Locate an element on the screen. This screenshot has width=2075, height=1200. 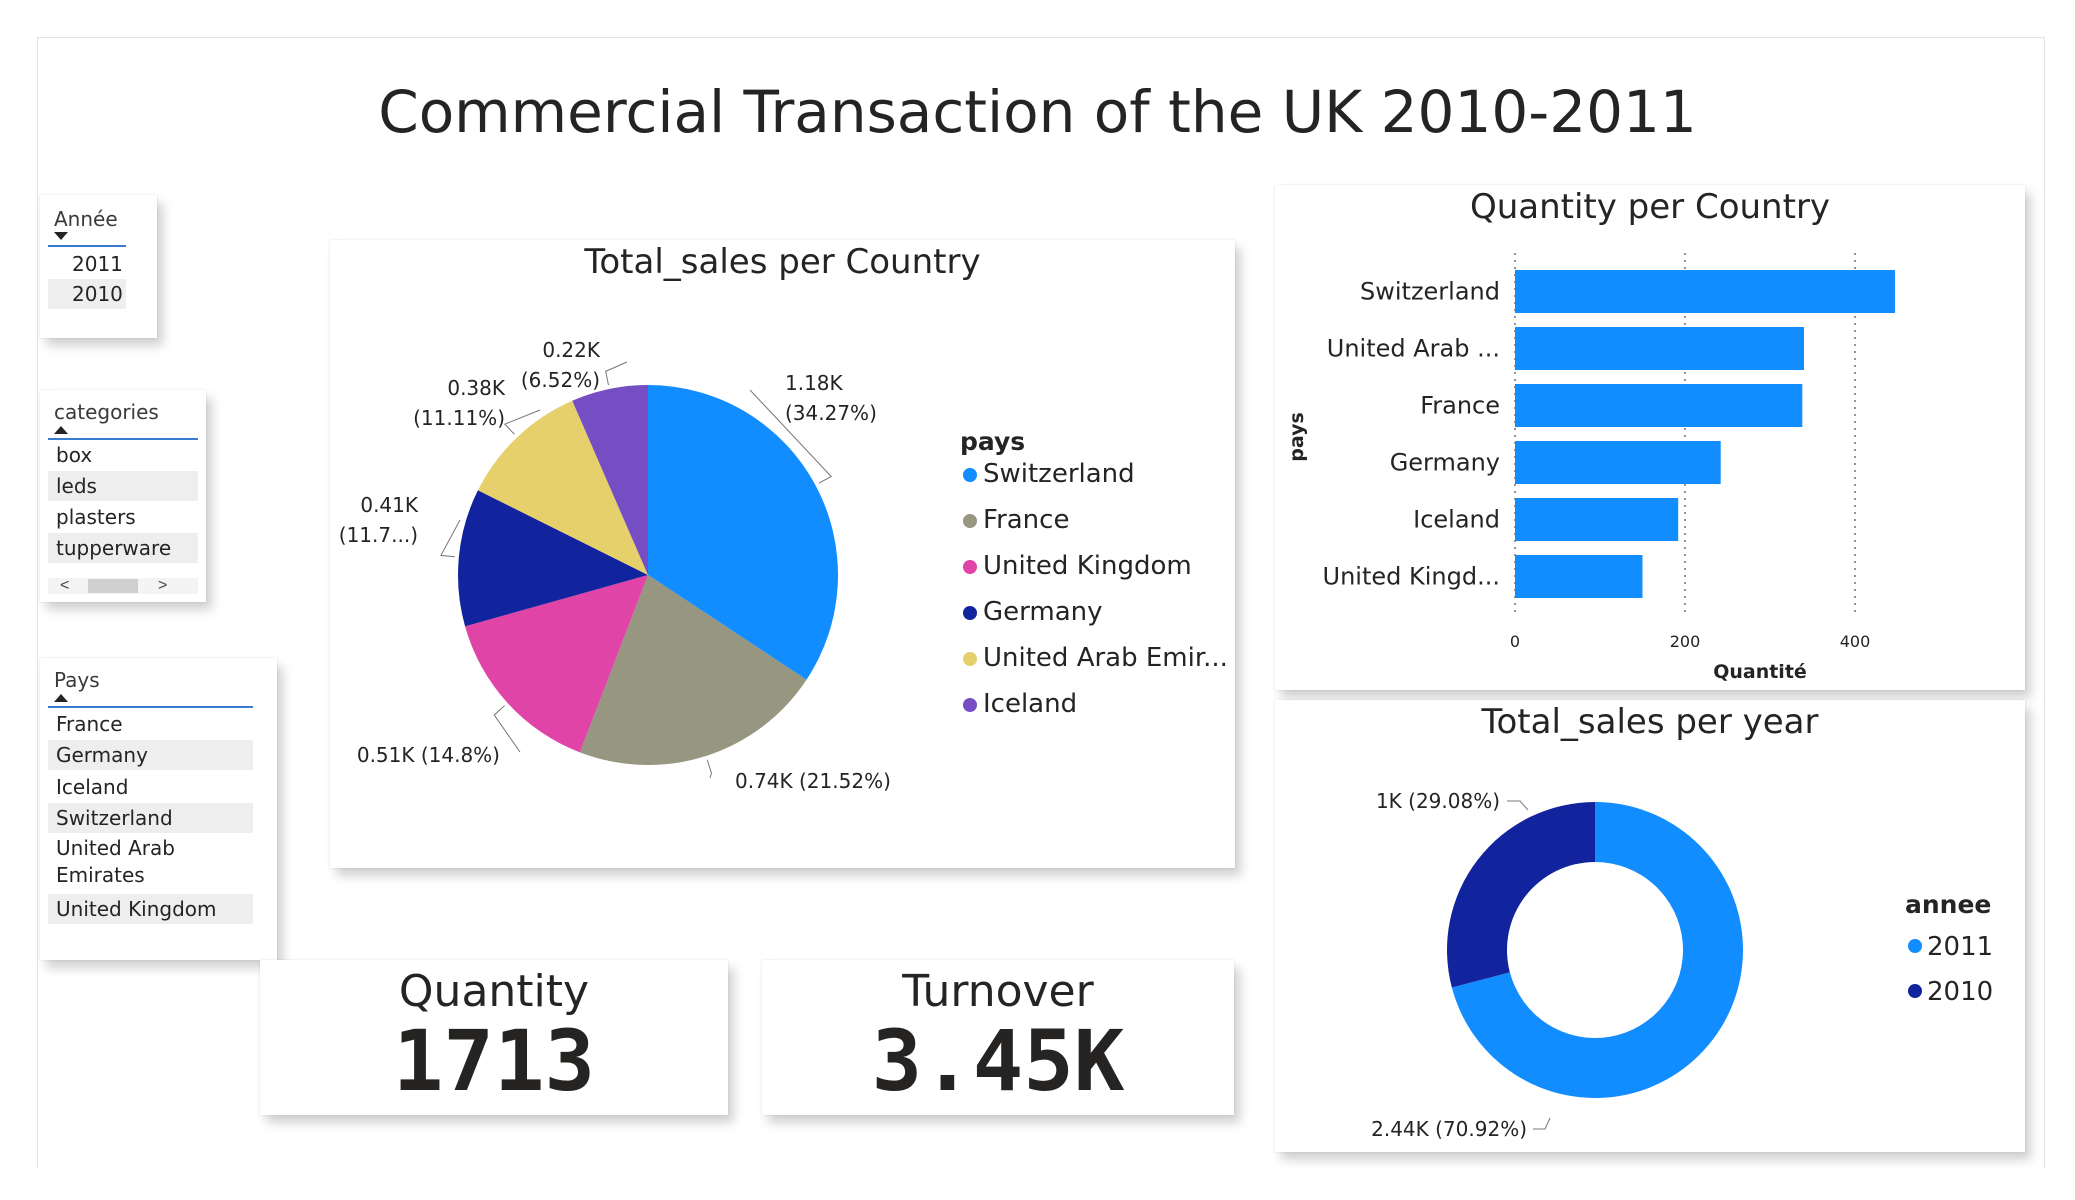
pie-data-label: 0.51K (14.8%) is located at coordinates (428, 755).